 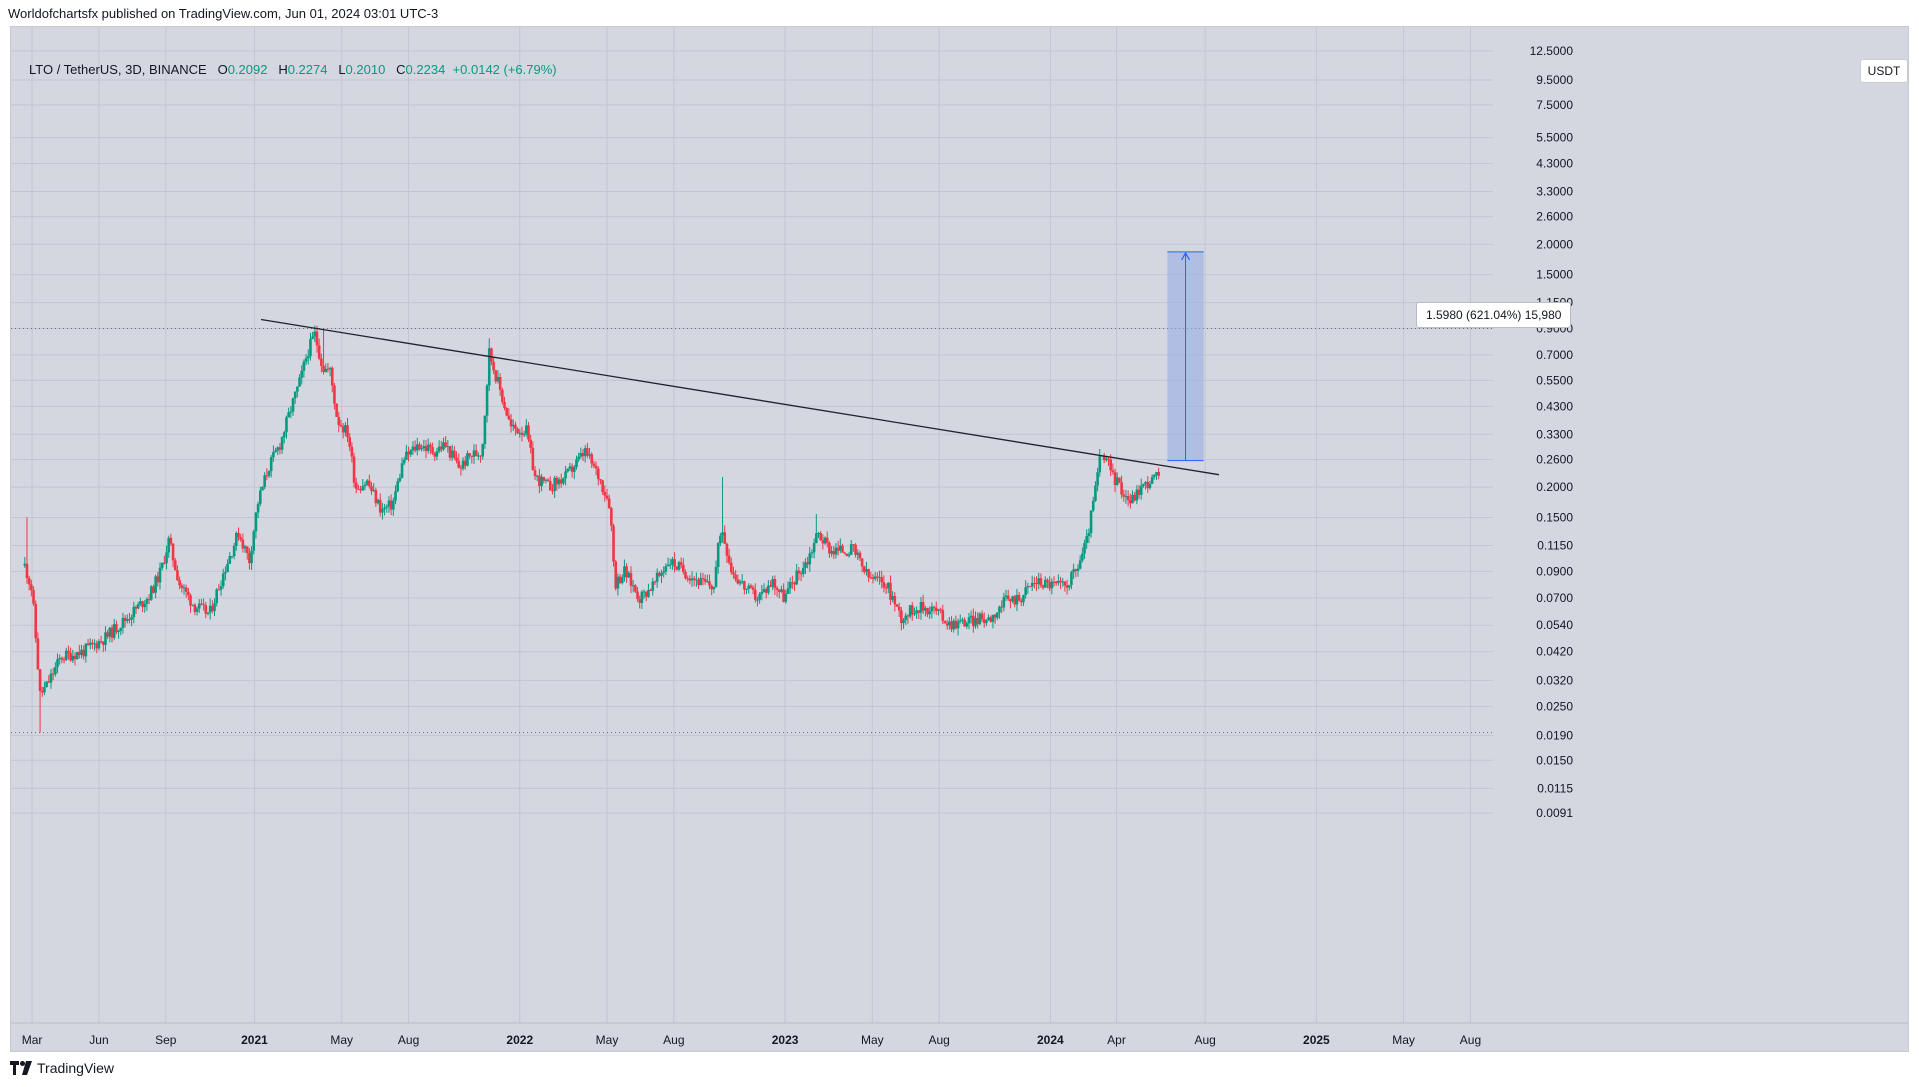 What do you see at coordinates (740, 363) in the screenshot?
I see `drawings` at bounding box center [740, 363].